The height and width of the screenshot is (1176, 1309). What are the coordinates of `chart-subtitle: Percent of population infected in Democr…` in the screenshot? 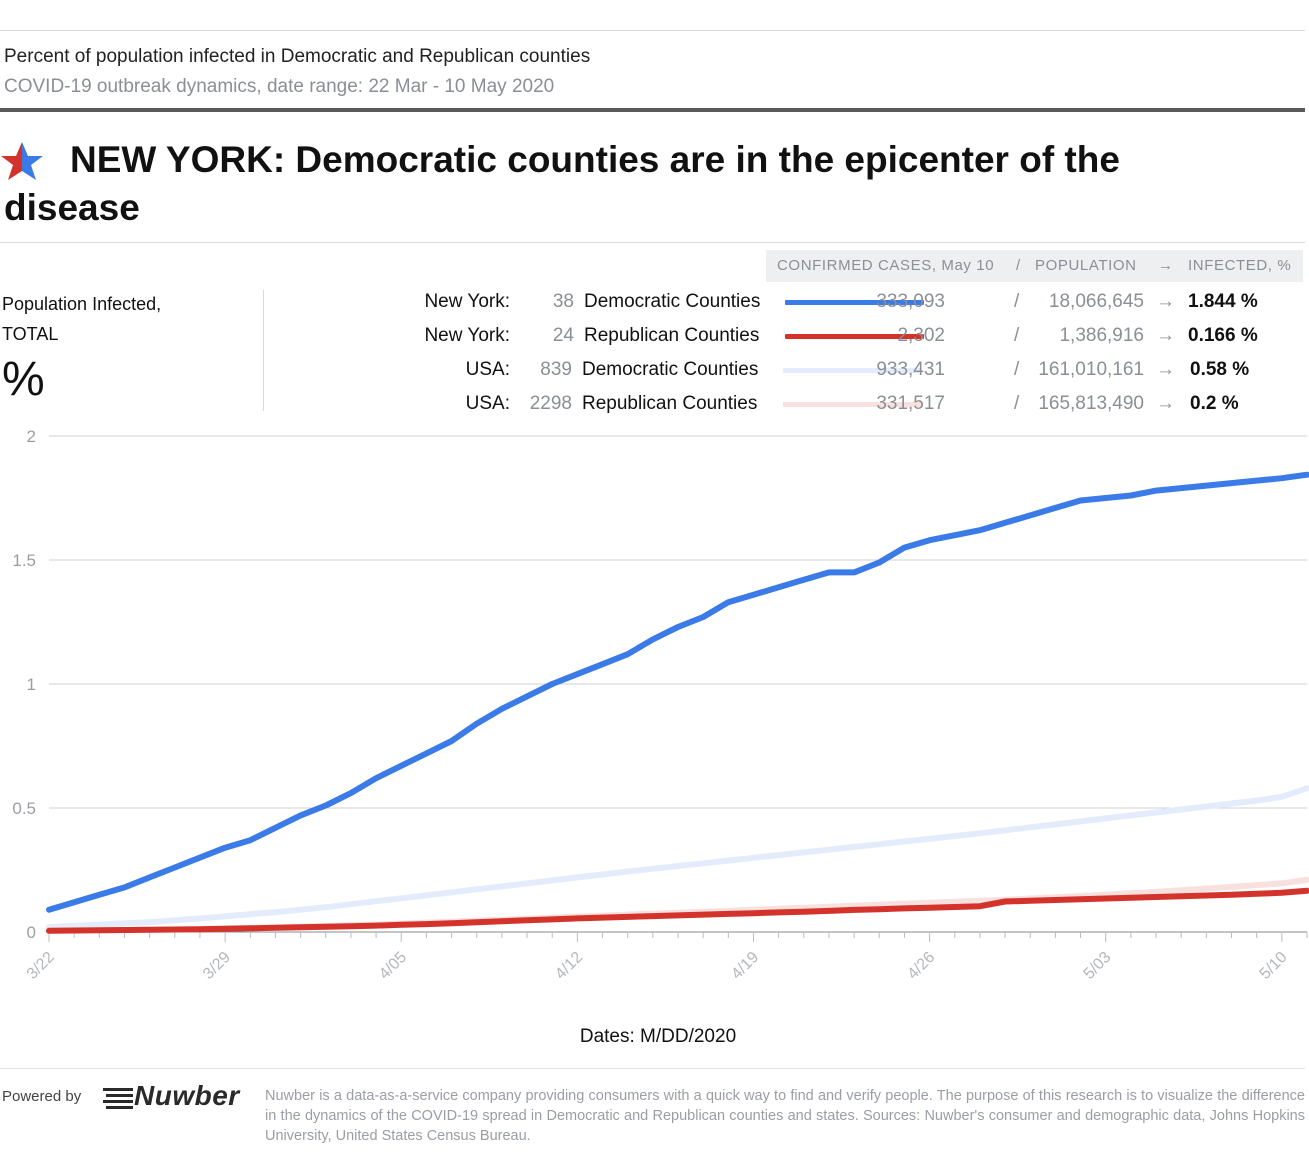 It's located at (297, 56).